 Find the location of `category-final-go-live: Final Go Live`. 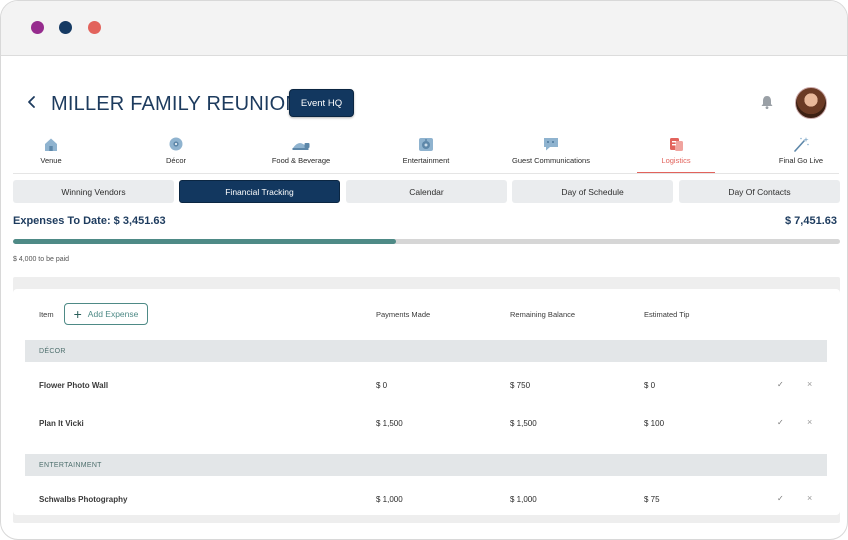

category-final-go-live: Final Go Live is located at coordinates (801, 152).